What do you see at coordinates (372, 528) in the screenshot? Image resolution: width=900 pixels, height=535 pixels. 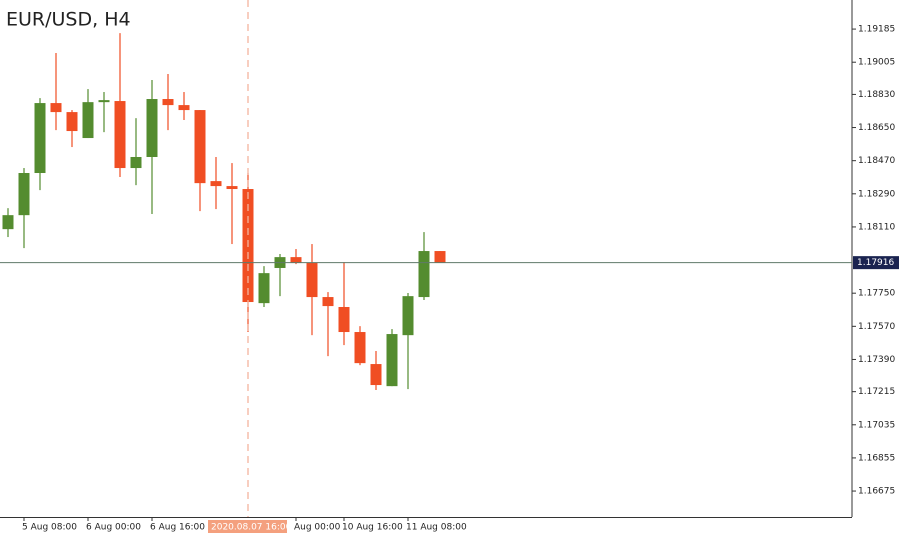 I see `x-tick-label: 10 Aug 16:00` at bounding box center [372, 528].